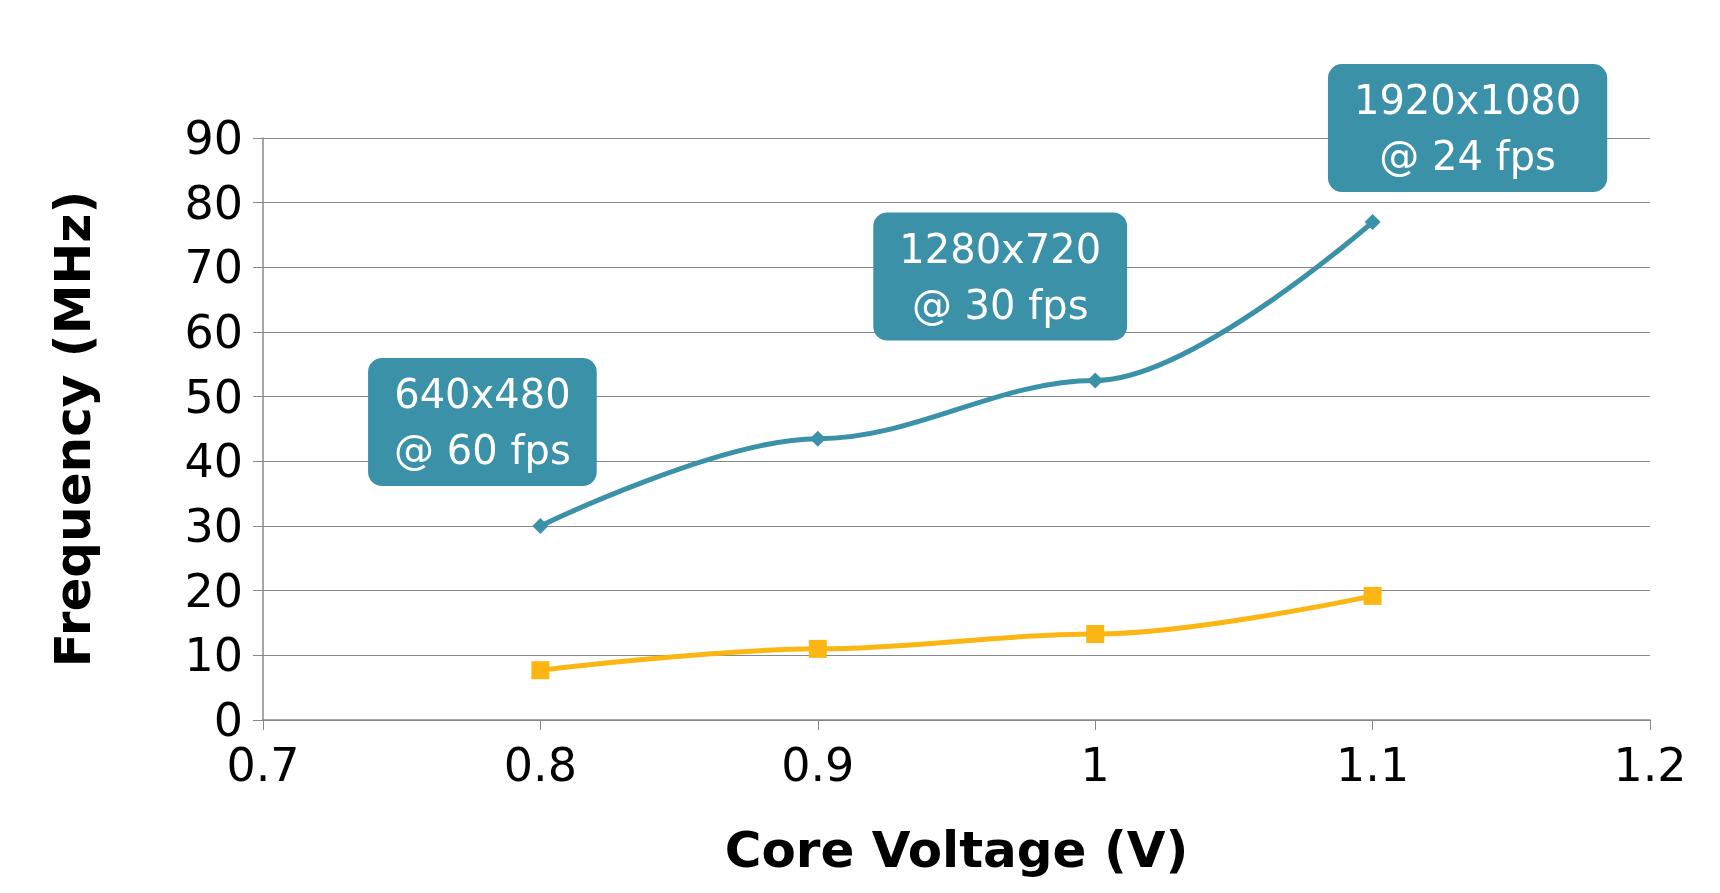  Describe the element at coordinates (213, 526) in the screenshot. I see `y-tick-label: 30` at that location.